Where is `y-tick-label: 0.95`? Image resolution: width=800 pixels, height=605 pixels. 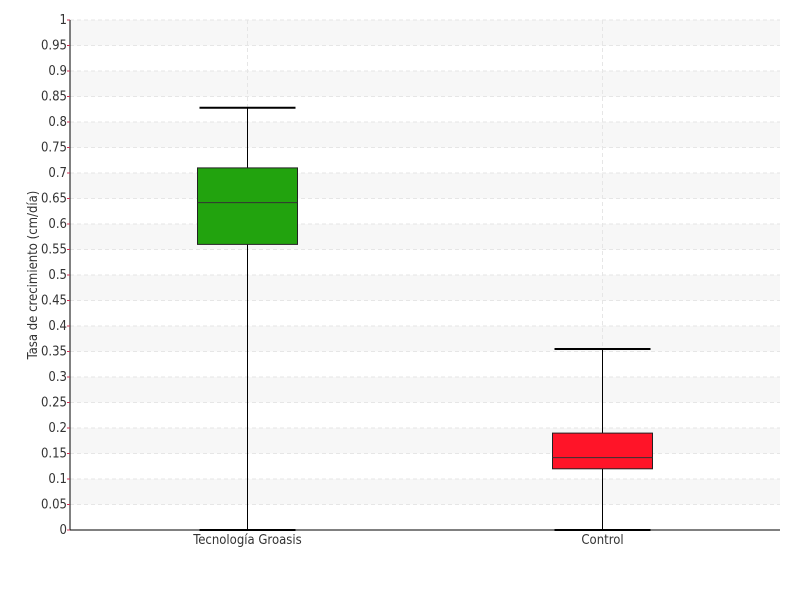 y-tick-label: 0.95 is located at coordinates (54, 46).